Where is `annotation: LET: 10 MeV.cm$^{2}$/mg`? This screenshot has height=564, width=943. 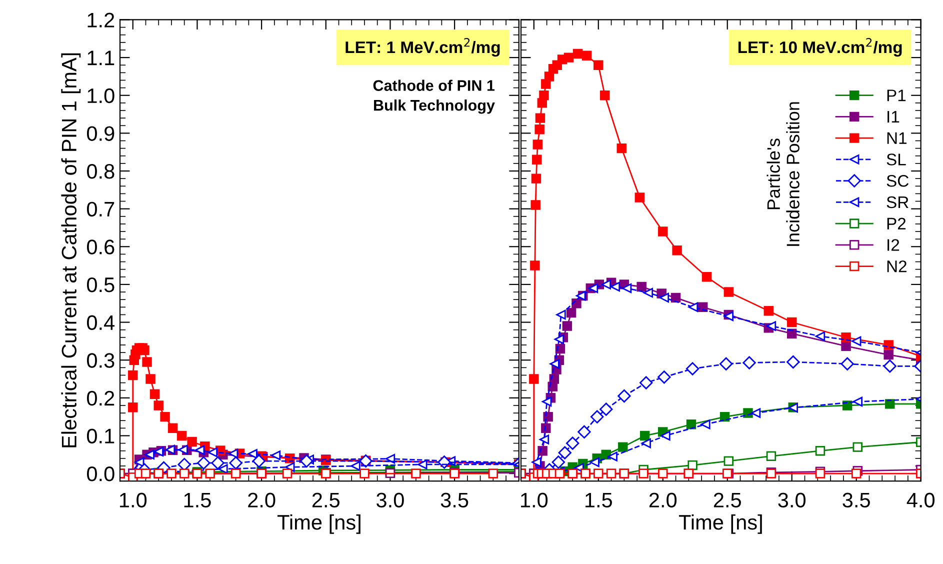
annotation: LET: 10 MeV.cm$^{2}$/mg is located at coordinates (820, 47).